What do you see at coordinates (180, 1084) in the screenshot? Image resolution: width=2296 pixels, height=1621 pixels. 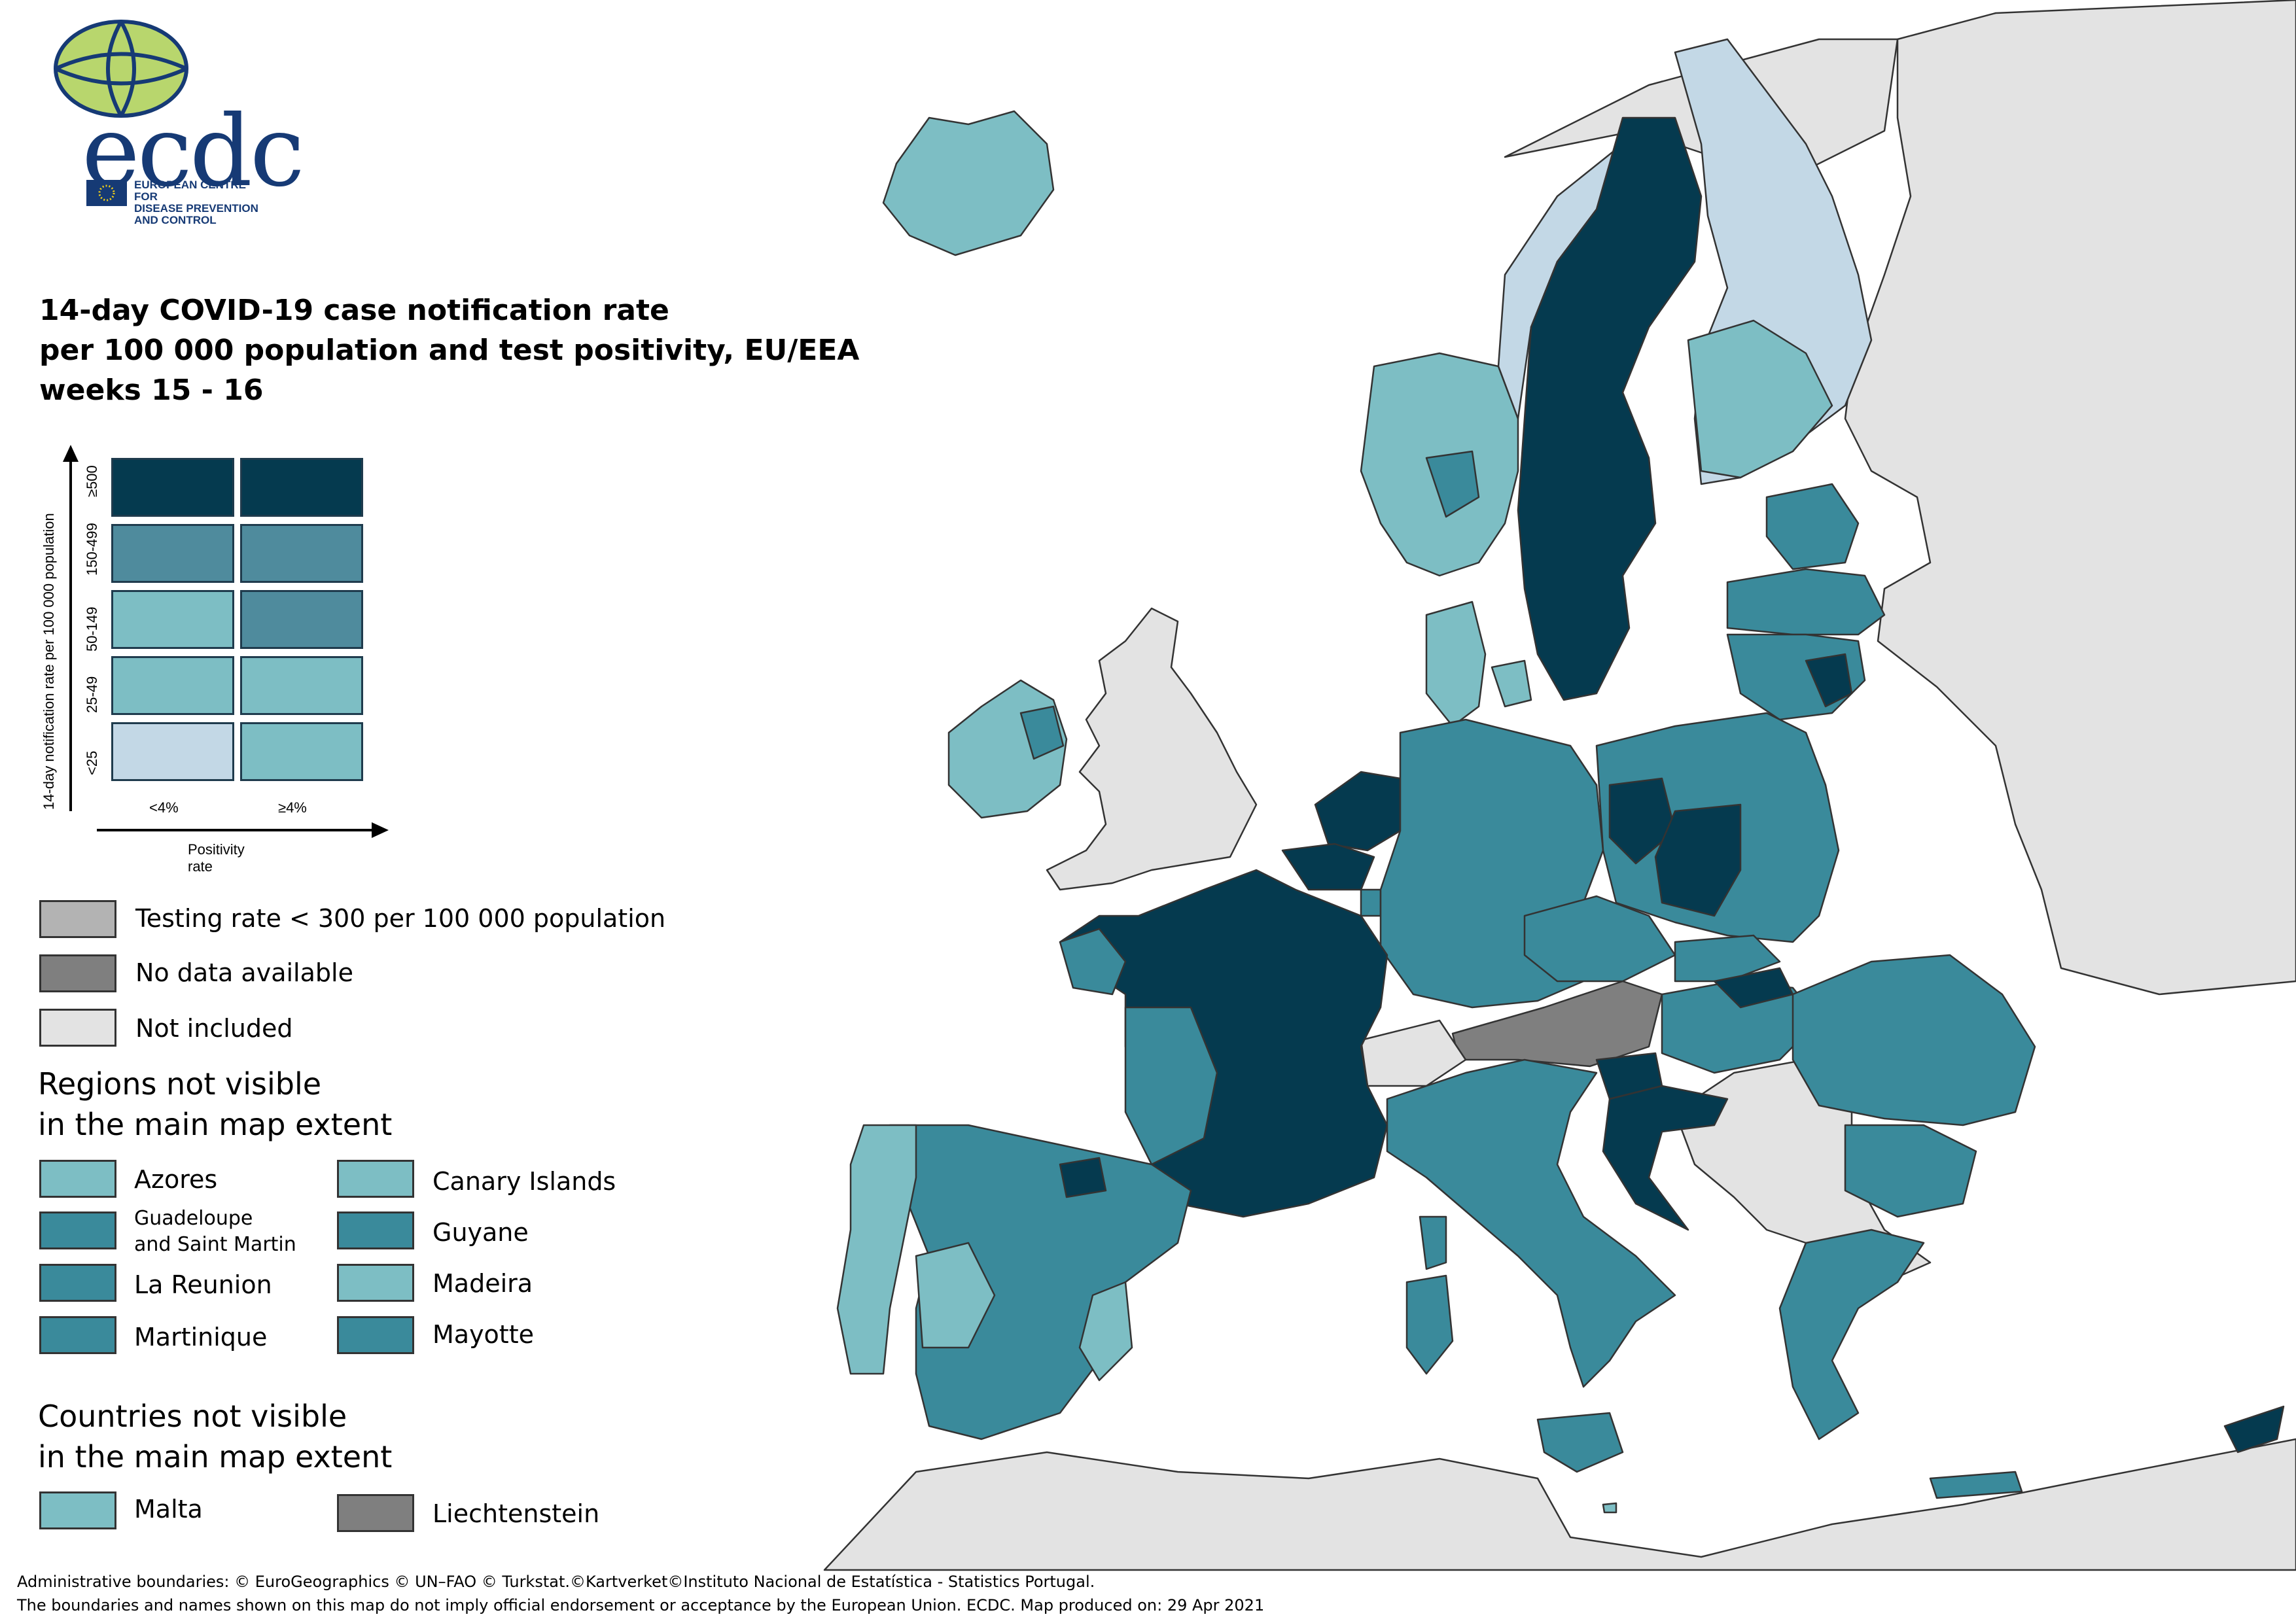 I see `heading-line: Regions not visible` at bounding box center [180, 1084].